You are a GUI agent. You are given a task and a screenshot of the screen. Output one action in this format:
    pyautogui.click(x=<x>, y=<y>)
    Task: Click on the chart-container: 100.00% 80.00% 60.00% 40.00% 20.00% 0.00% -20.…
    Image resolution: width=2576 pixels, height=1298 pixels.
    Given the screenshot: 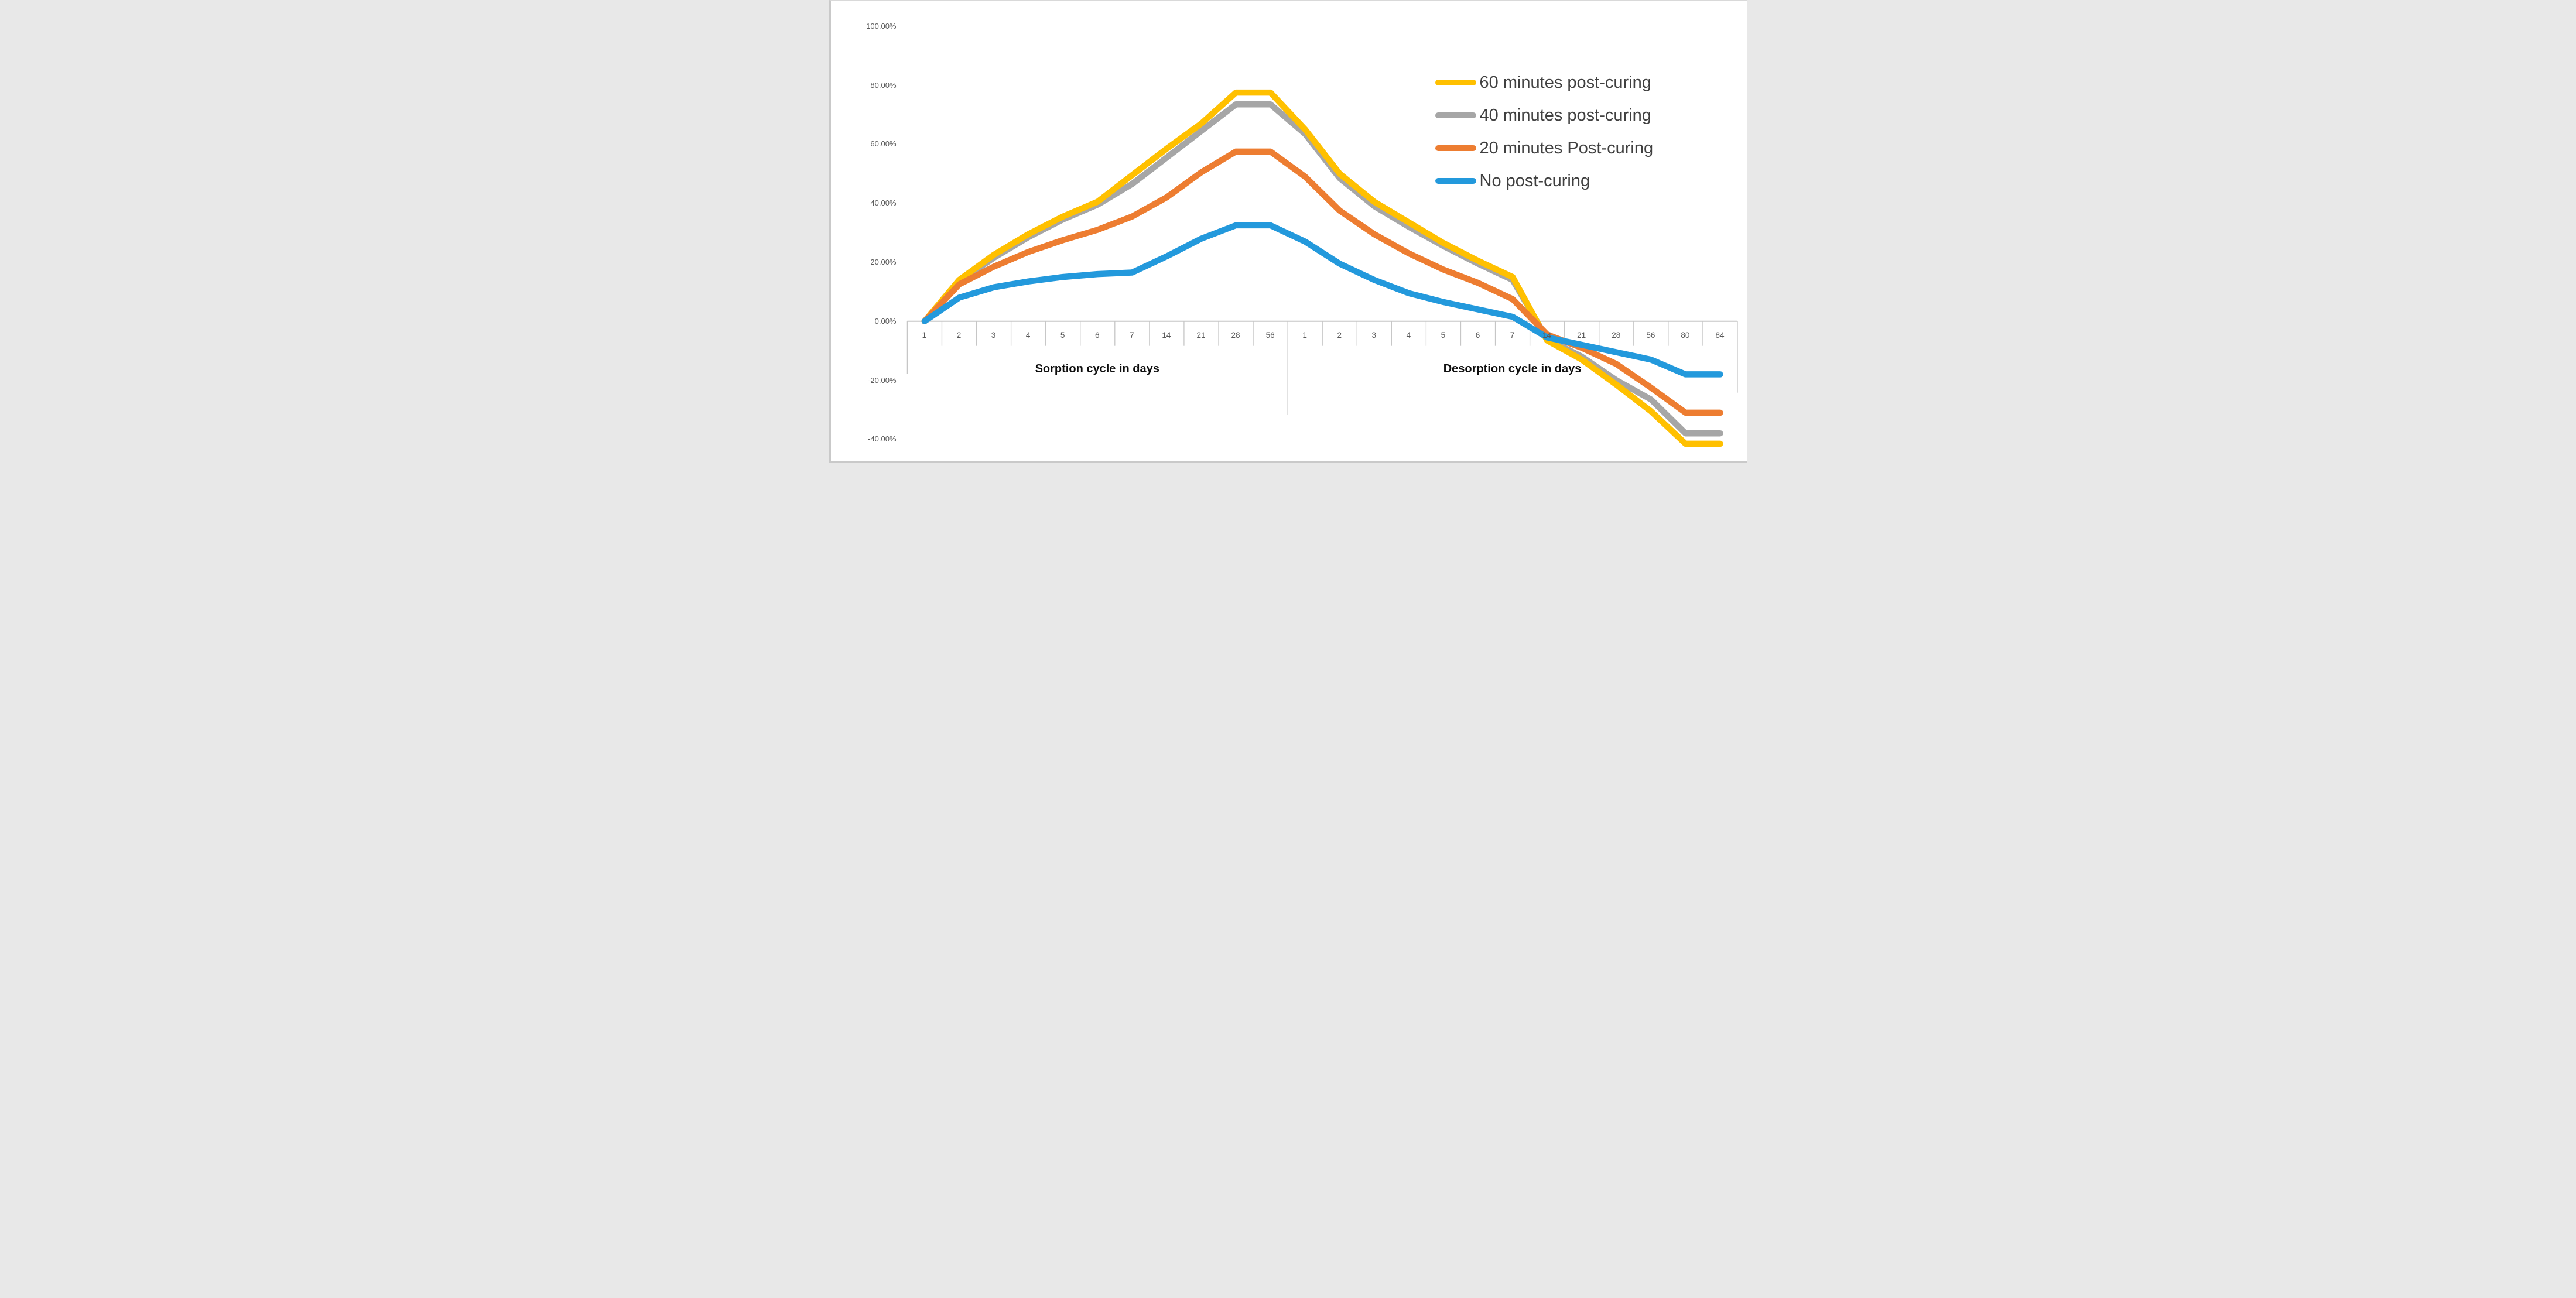 What is the action you would take?
    pyautogui.click(x=1288, y=231)
    